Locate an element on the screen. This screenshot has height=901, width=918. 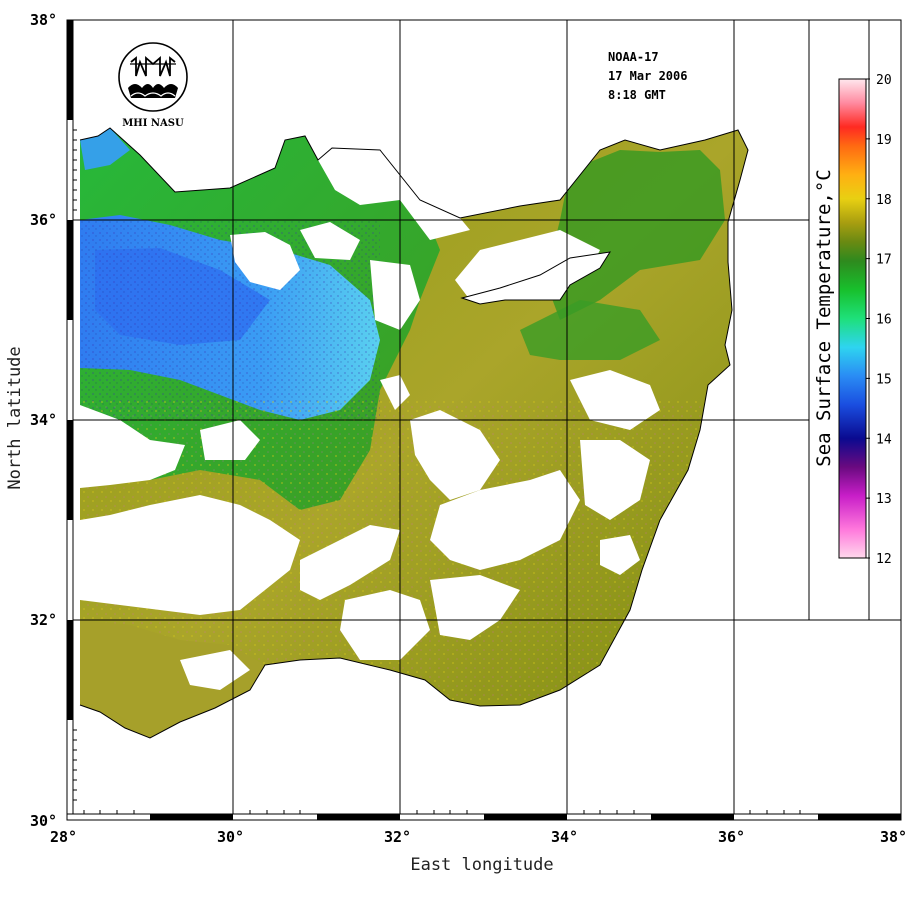
satellite-name: NOAA-17 is located at coordinates (633, 57).